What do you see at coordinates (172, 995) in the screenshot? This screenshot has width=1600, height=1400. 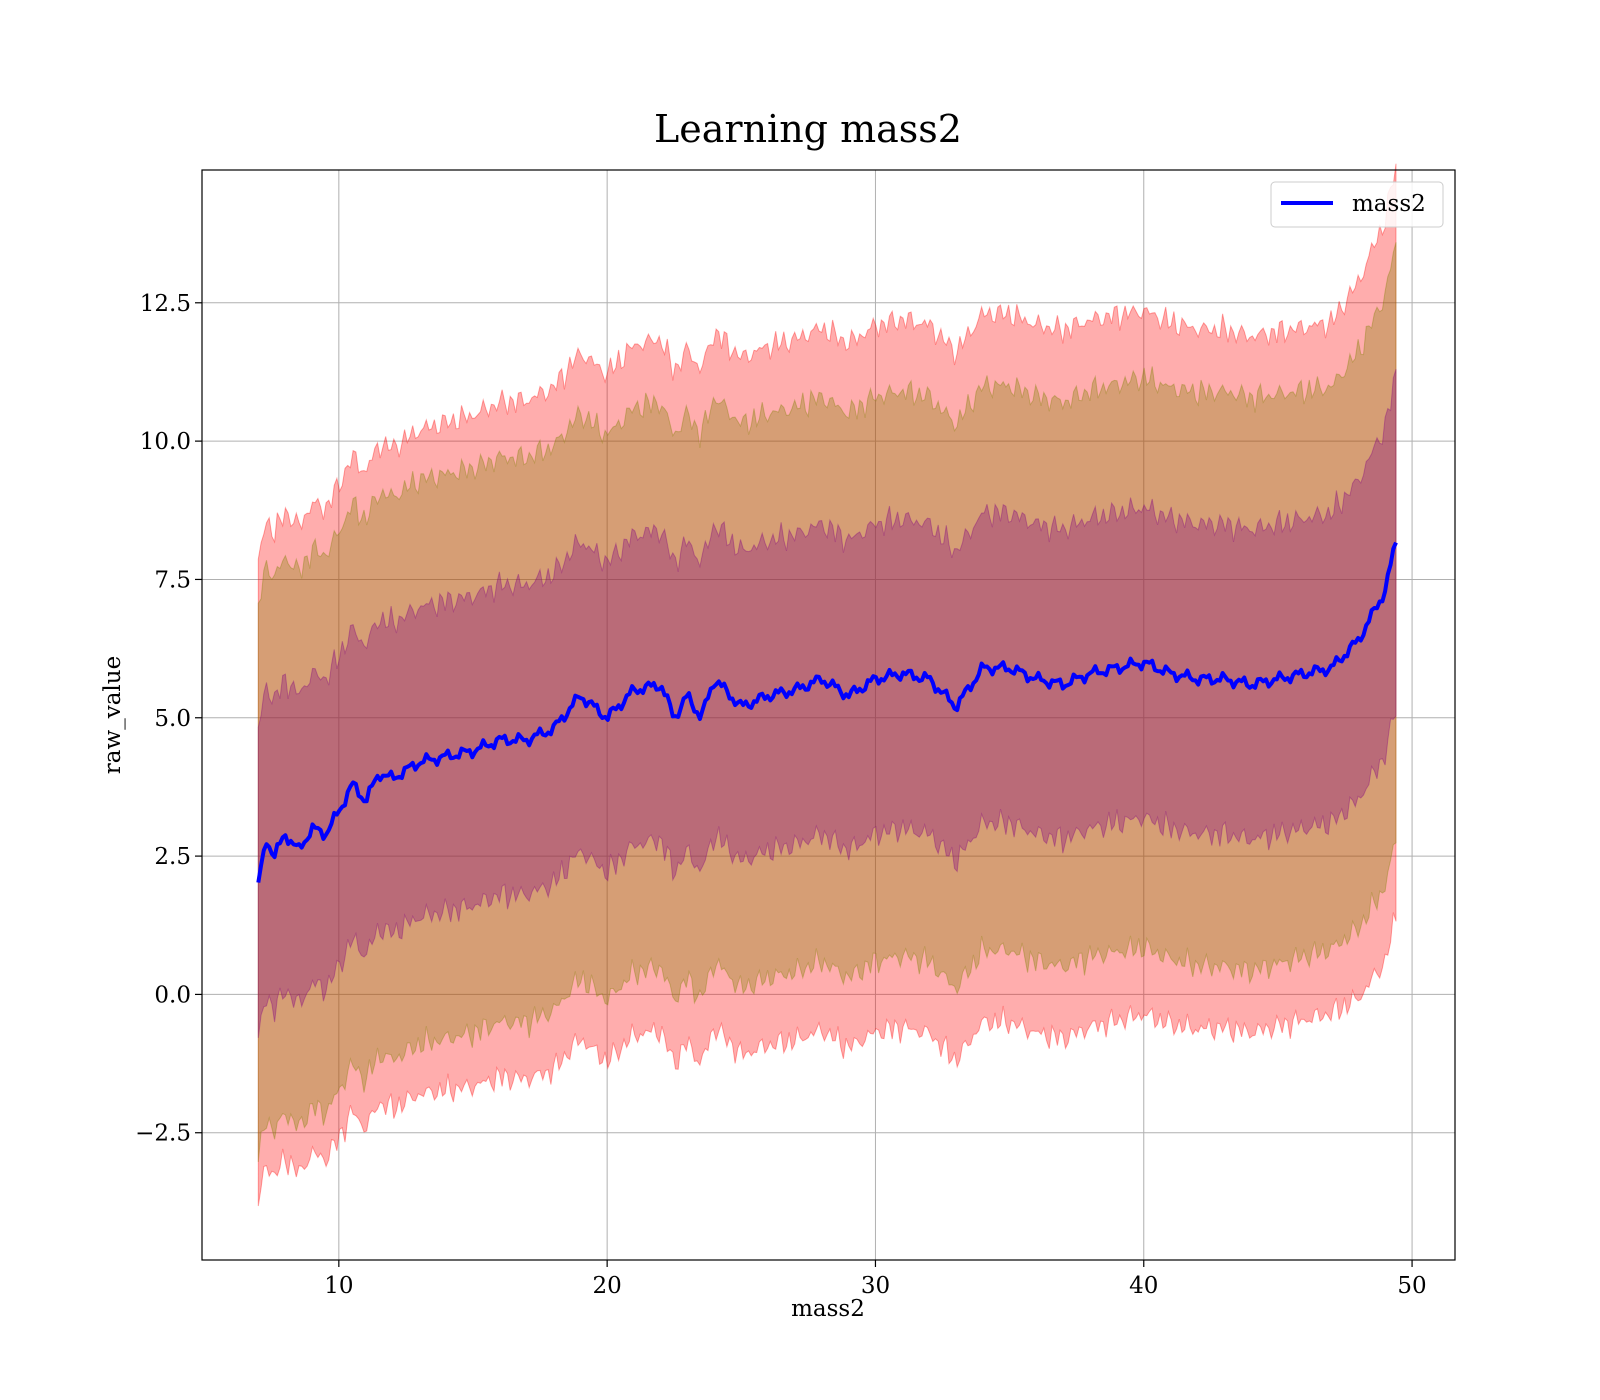 I see `y-tick-label-1: 0.0` at bounding box center [172, 995].